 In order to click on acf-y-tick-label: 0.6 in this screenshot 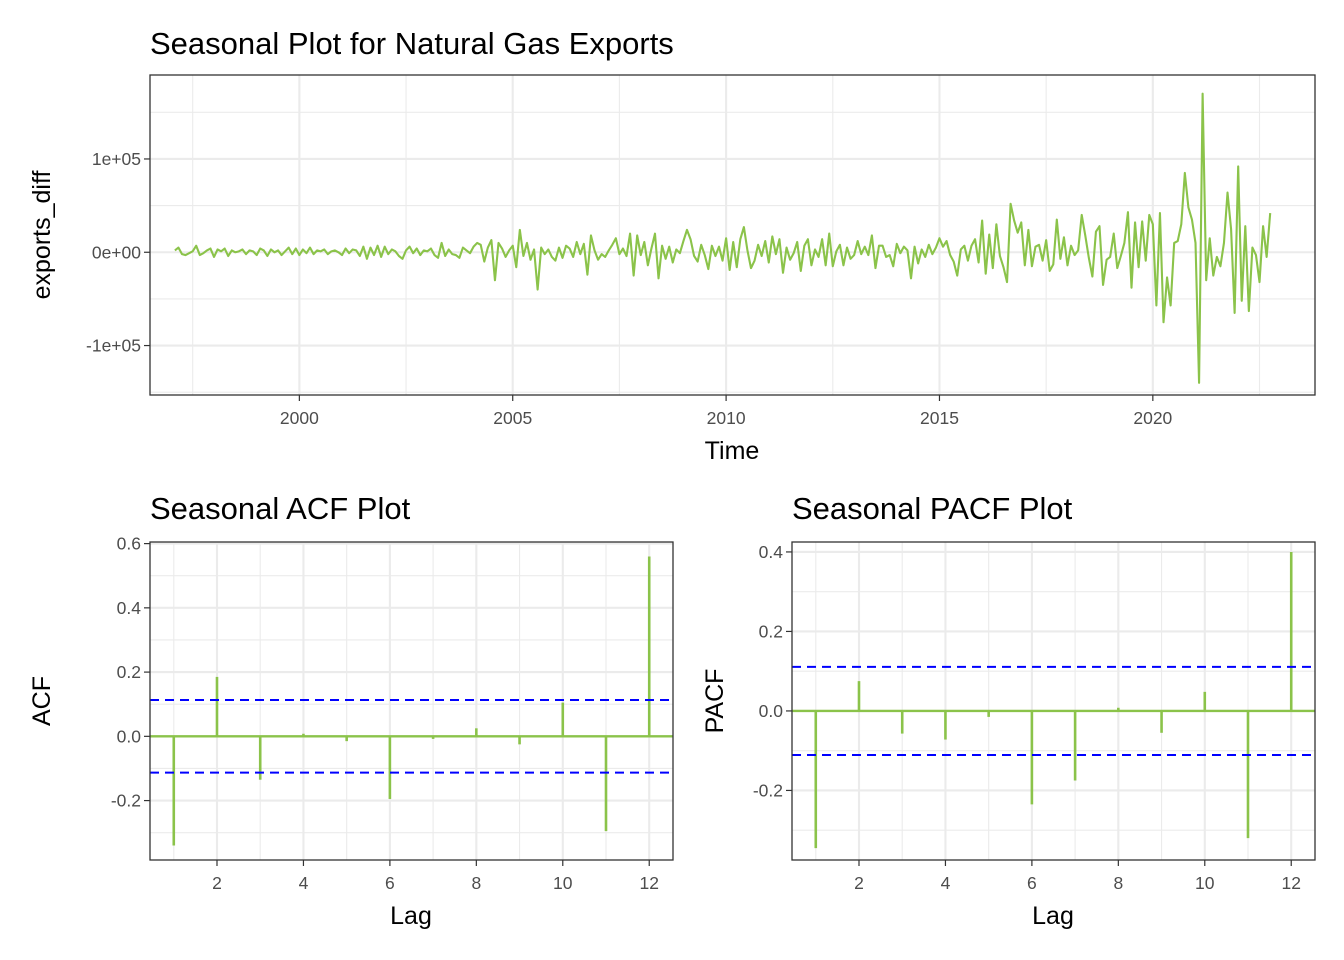, I will do `click(129, 544)`.